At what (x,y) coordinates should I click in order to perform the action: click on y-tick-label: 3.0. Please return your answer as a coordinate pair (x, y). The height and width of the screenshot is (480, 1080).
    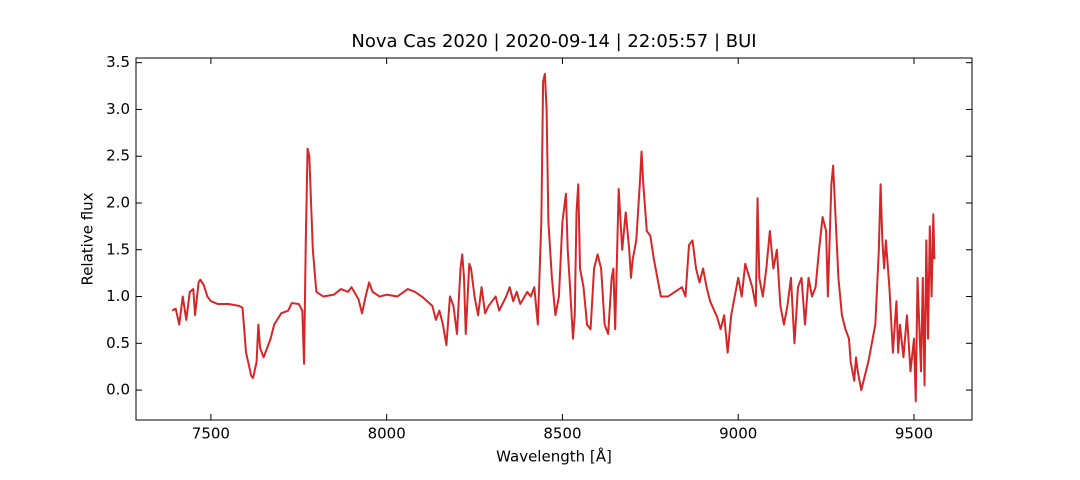
    Looking at the image, I should click on (118, 109).